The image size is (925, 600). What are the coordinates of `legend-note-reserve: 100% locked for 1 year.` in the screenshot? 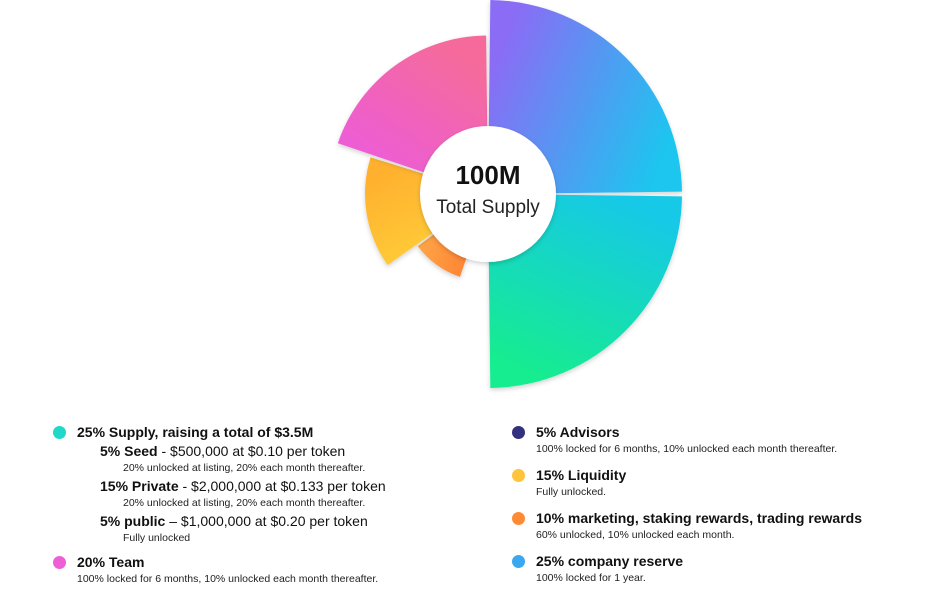 It's located at (591, 578).